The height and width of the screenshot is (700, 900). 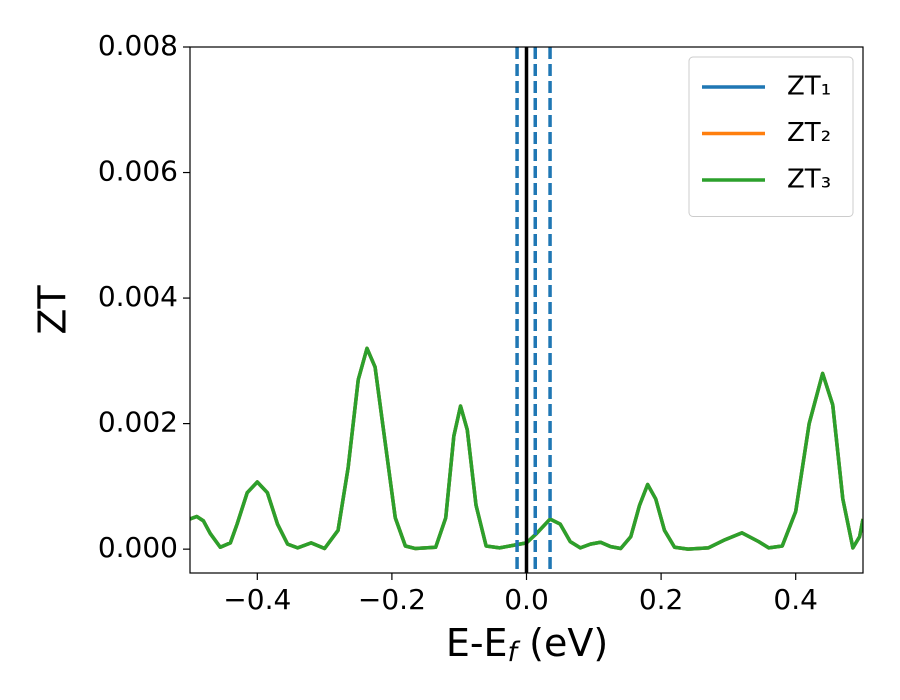 What do you see at coordinates (809, 87) in the screenshot?
I see `legend-label: ZT₁` at bounding box center [809, 87].